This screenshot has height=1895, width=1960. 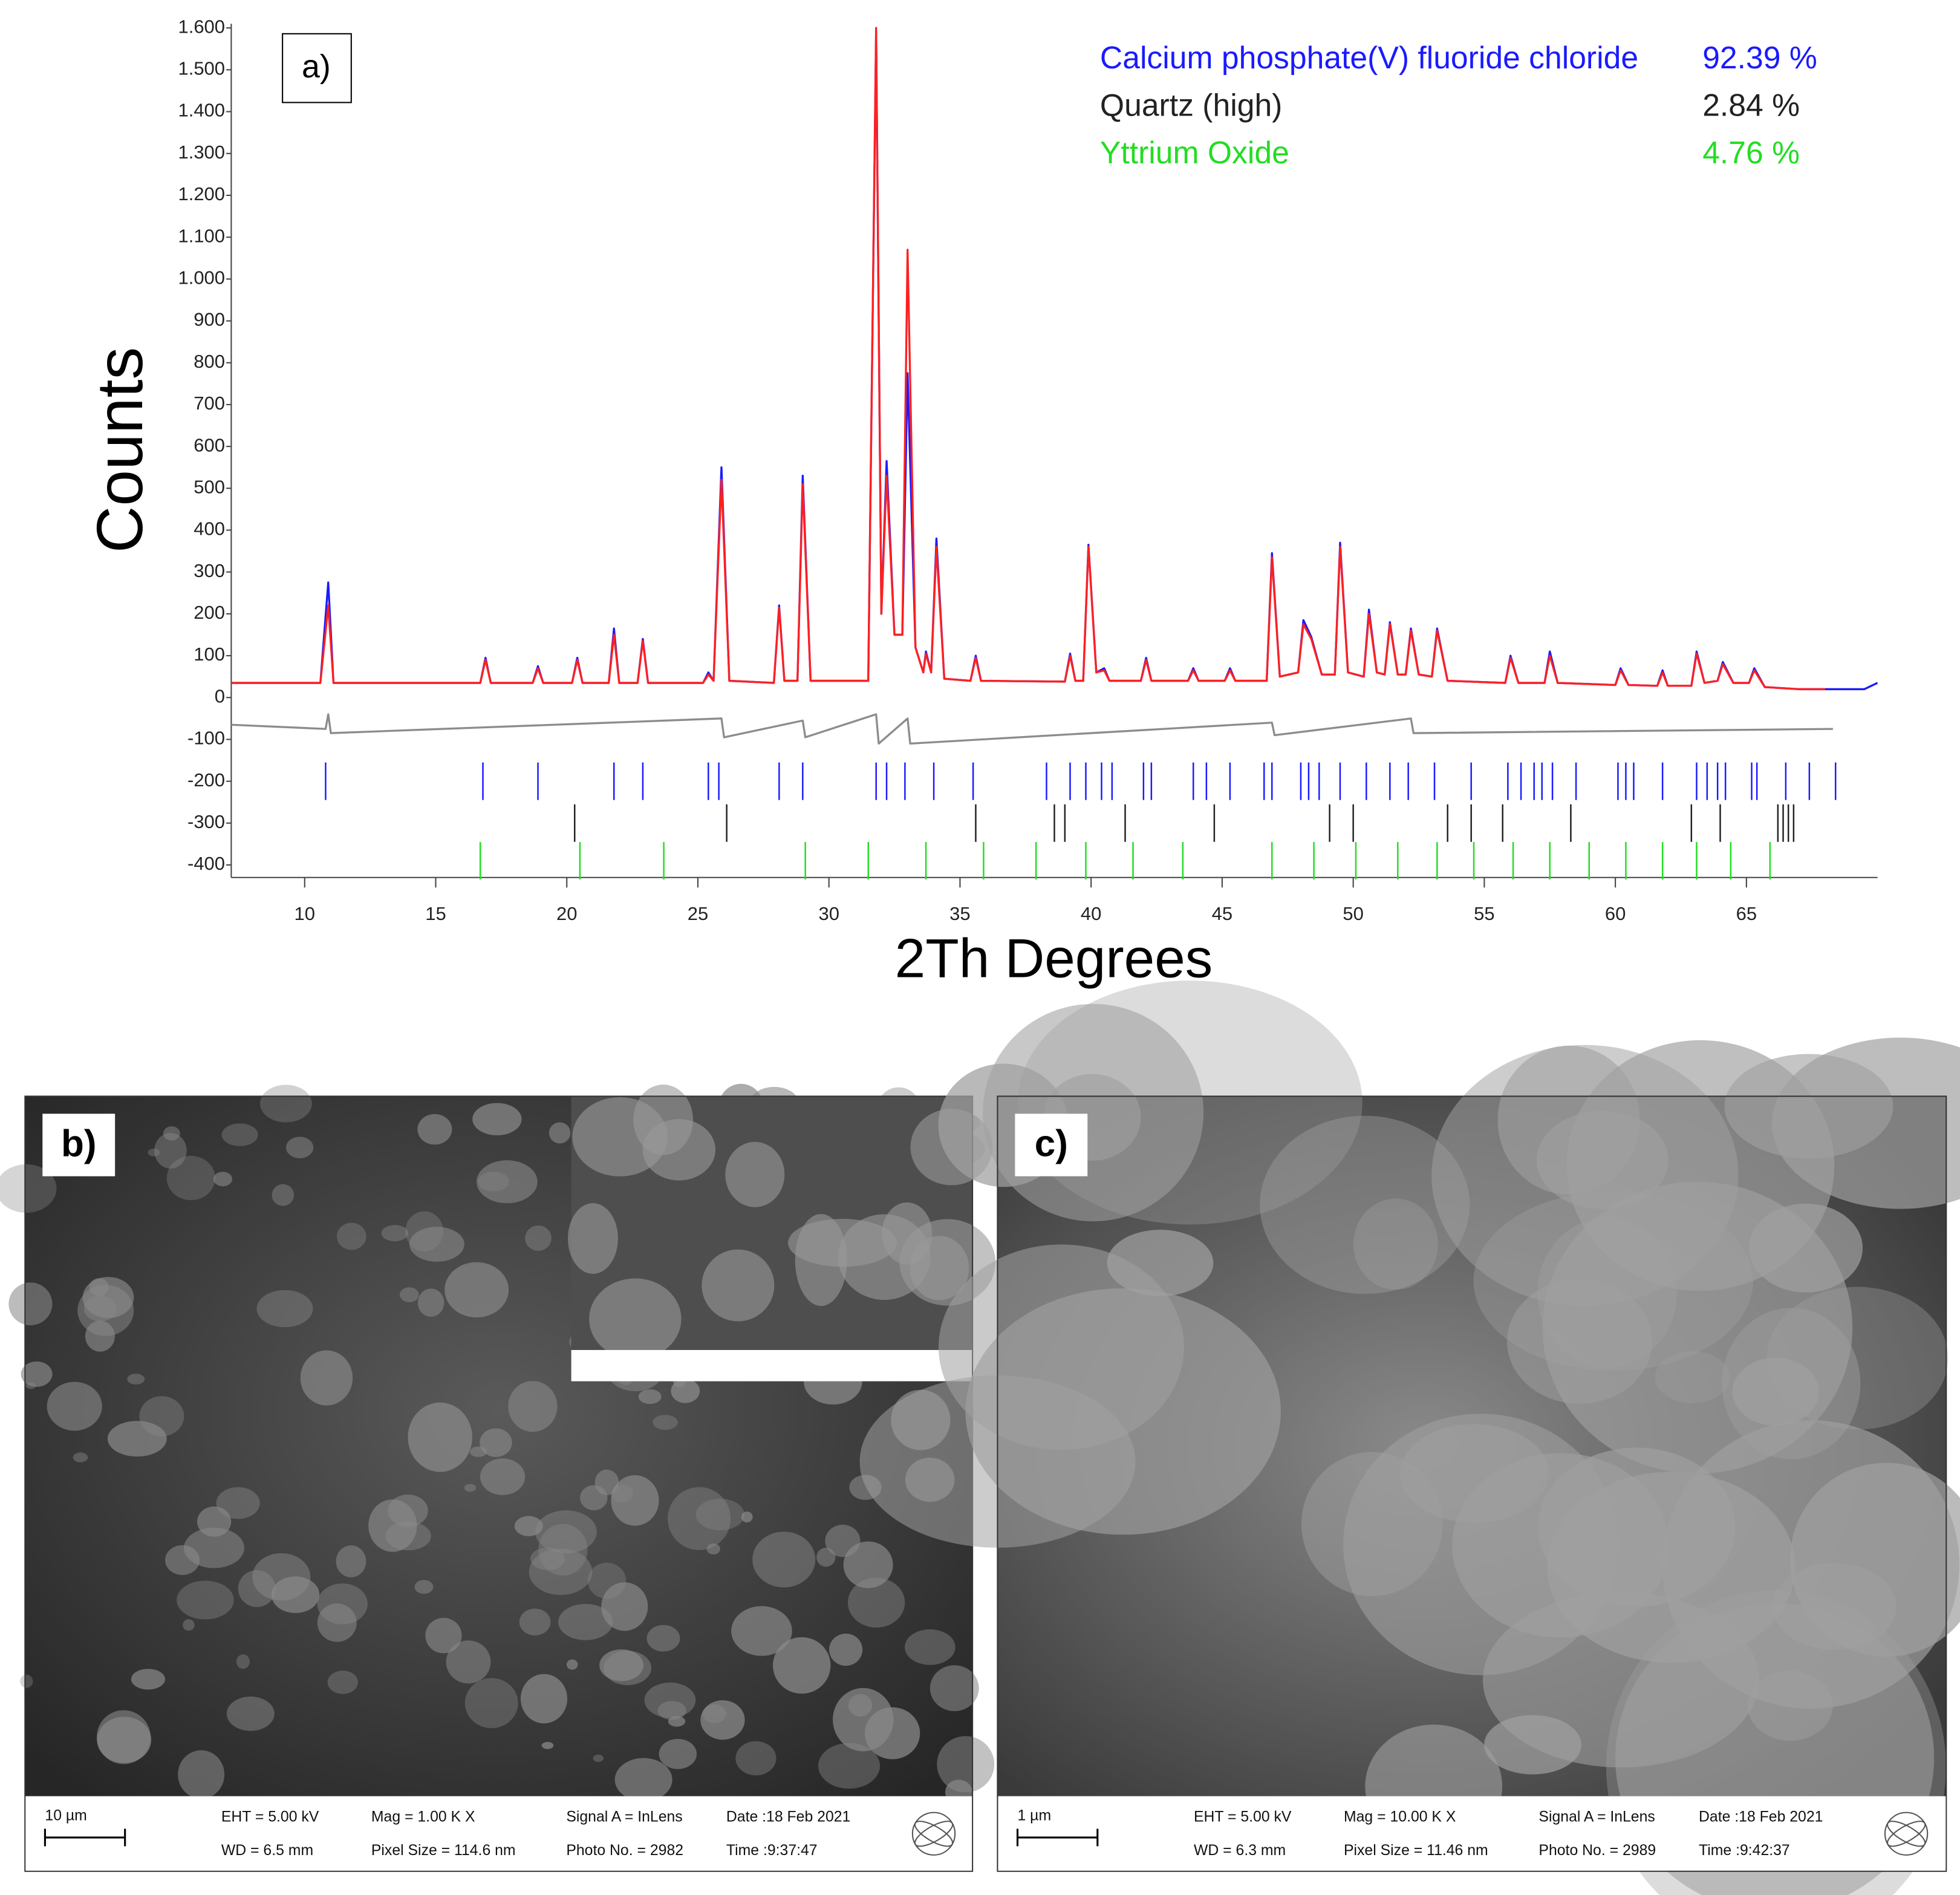 I want to click on info-text: Mag = 10.00 K X, so click(x=1400, y=1817).